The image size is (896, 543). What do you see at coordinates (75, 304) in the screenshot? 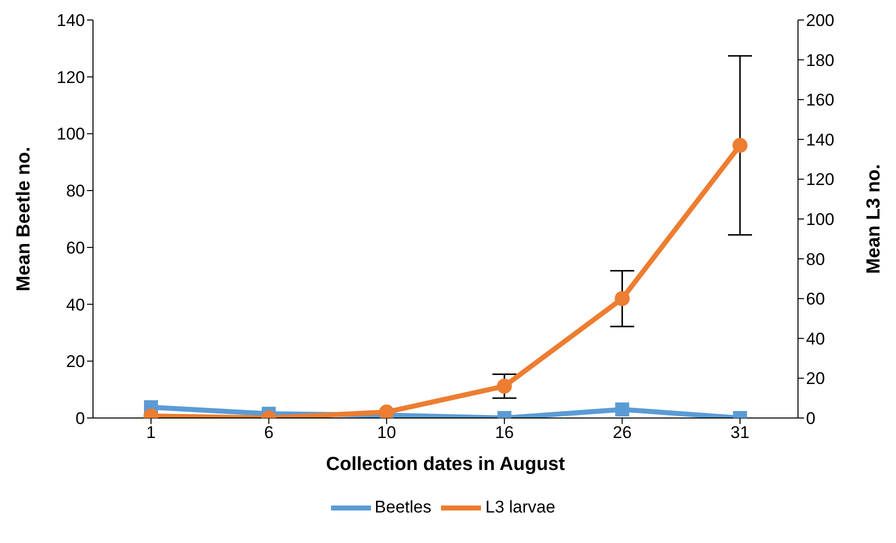
I see `y-tick-label: 40` at bounding box center [75, 304].